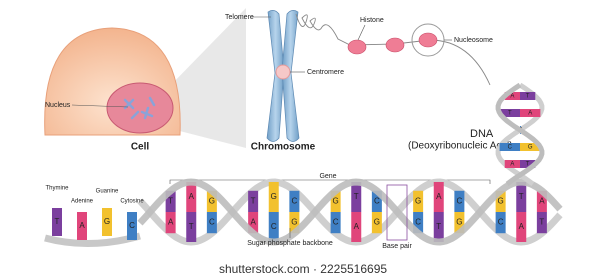 Image resolution: width=606 pixels, height=280 pixels. What do you see at coordinates (303, 269) in the screenshot?
I see `watermark: shutterstock.com · 2225516695` at bounding box center [303, 269].